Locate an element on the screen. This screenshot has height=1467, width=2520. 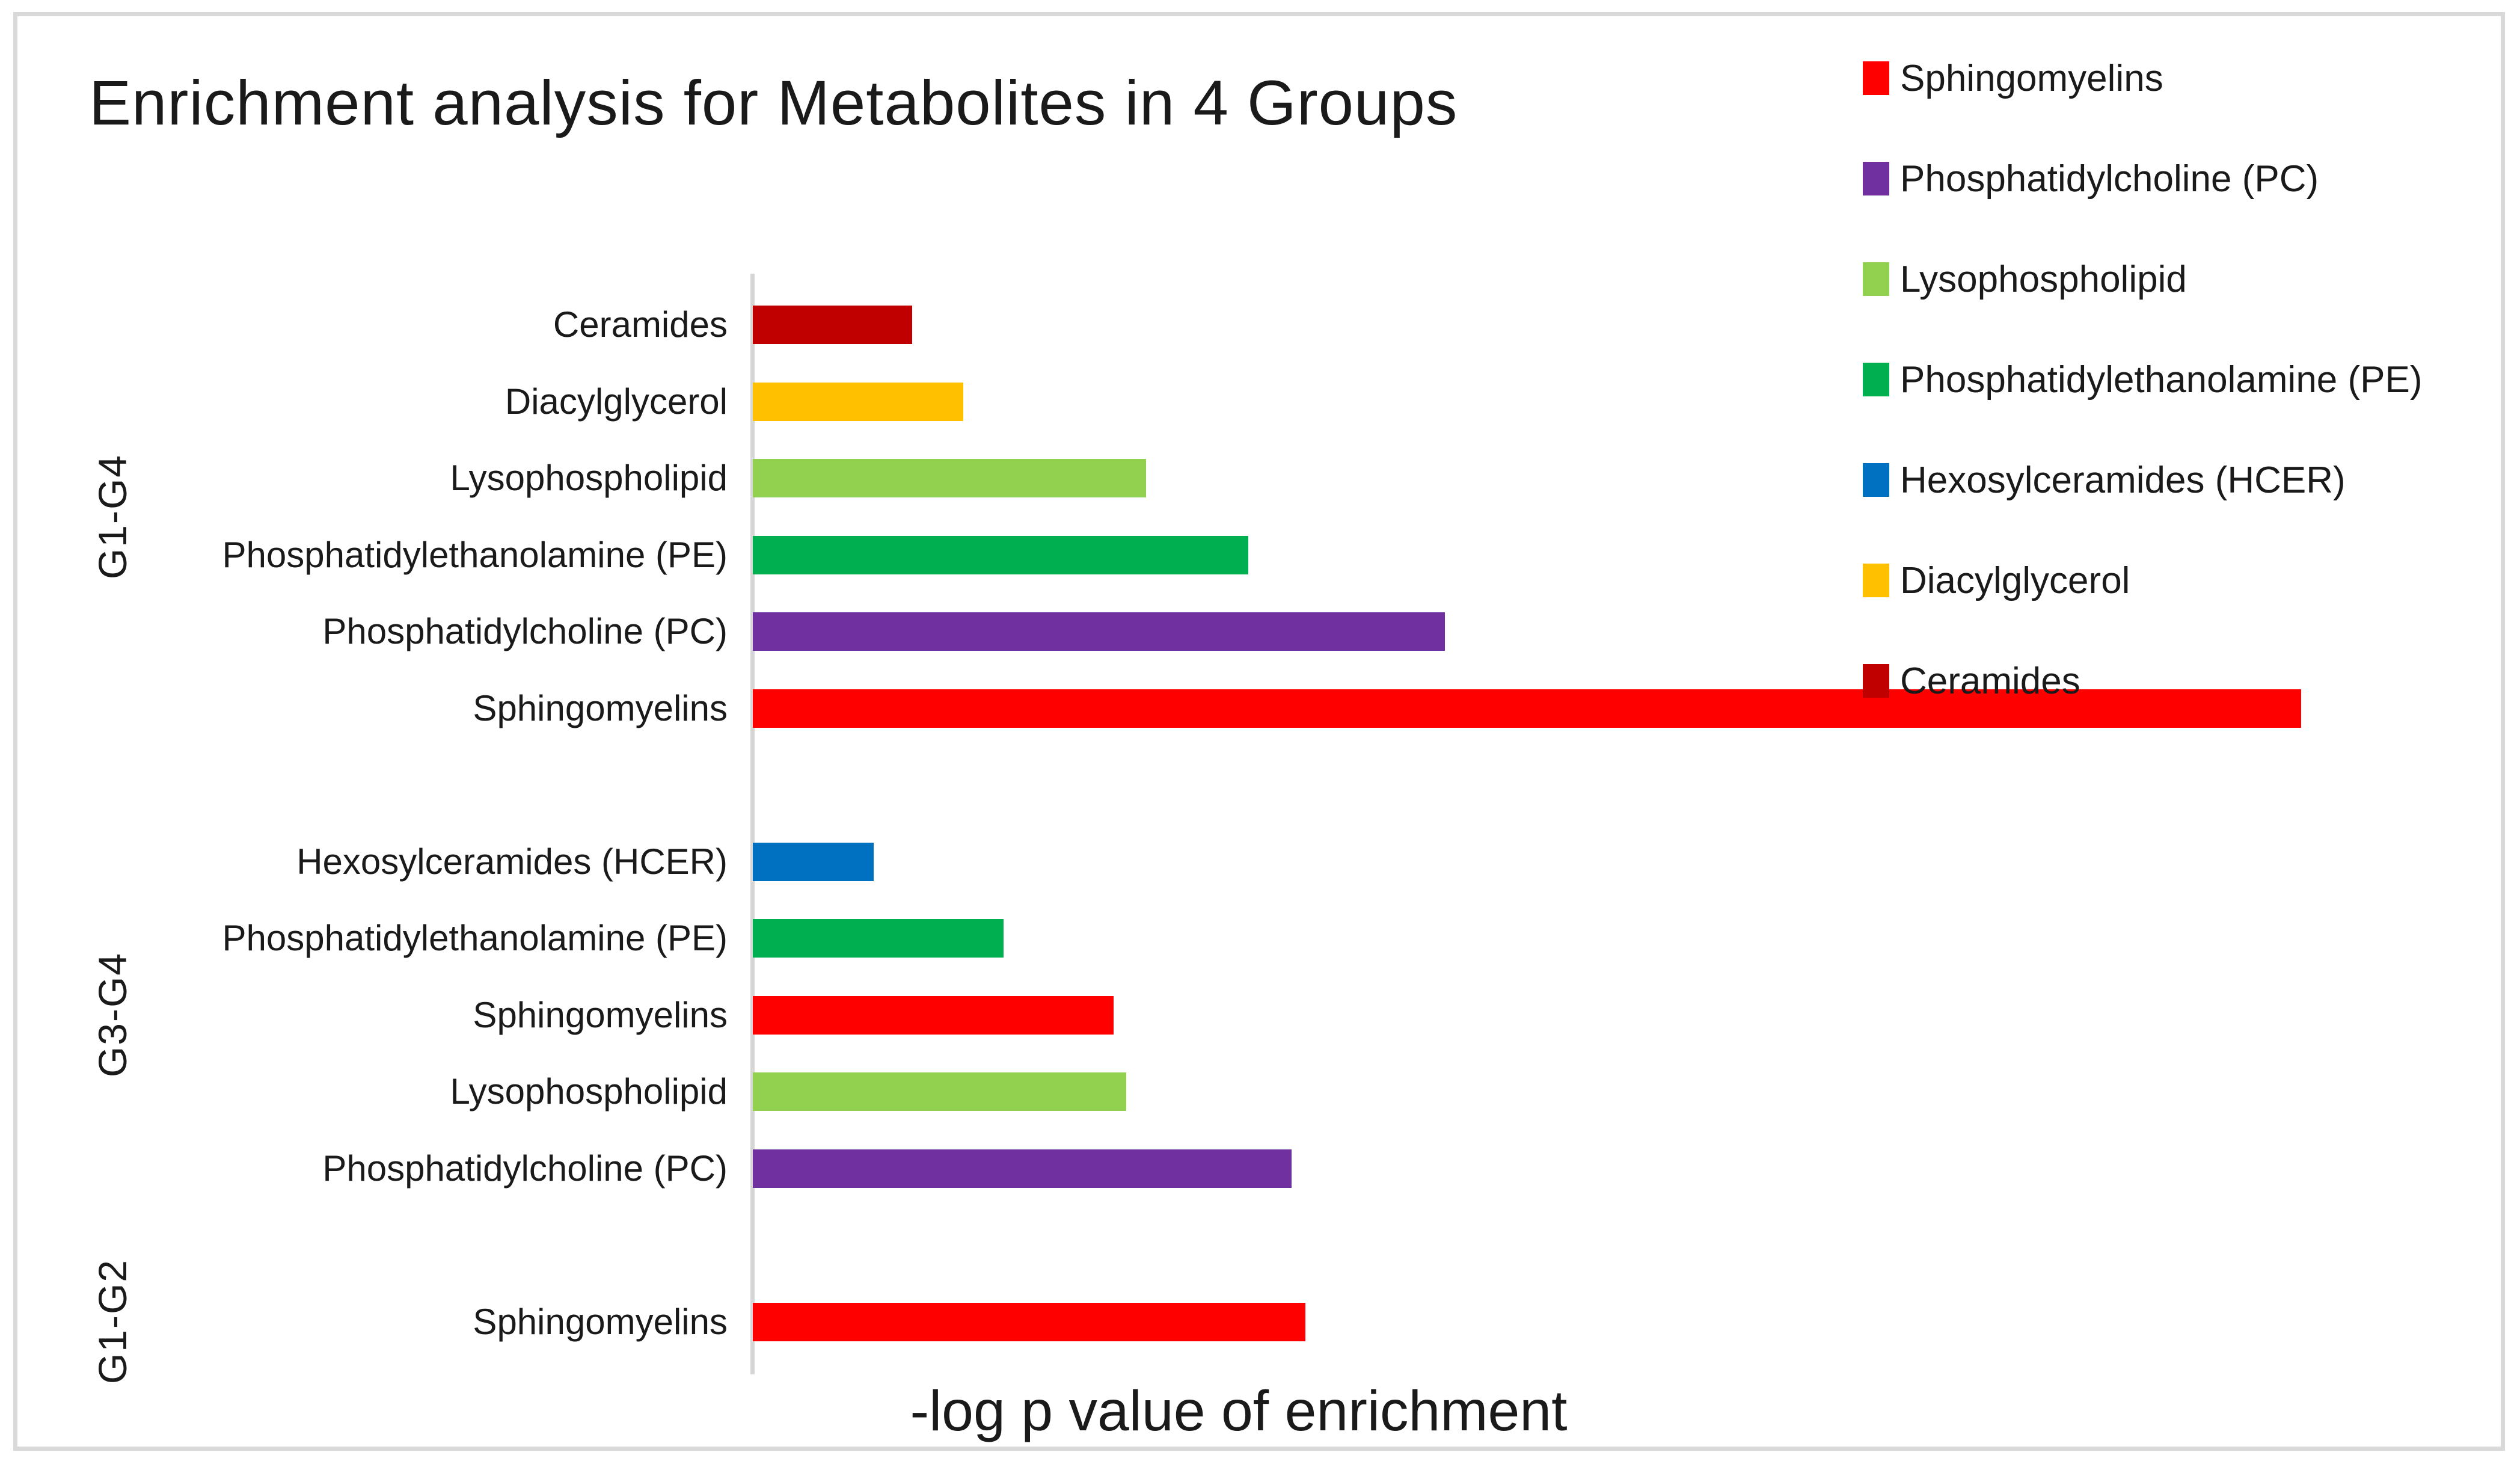
bar-g1g4-ceramides is located at coordinates (833, 325).